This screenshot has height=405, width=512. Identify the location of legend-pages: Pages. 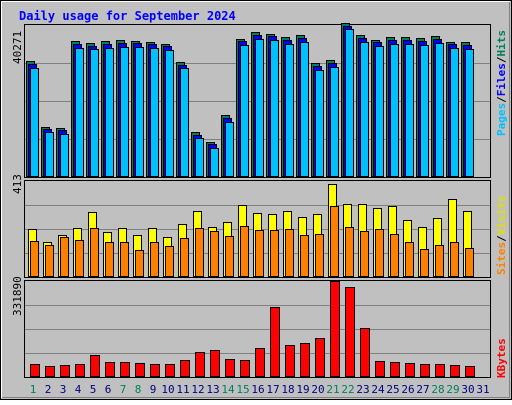
(501, 119).